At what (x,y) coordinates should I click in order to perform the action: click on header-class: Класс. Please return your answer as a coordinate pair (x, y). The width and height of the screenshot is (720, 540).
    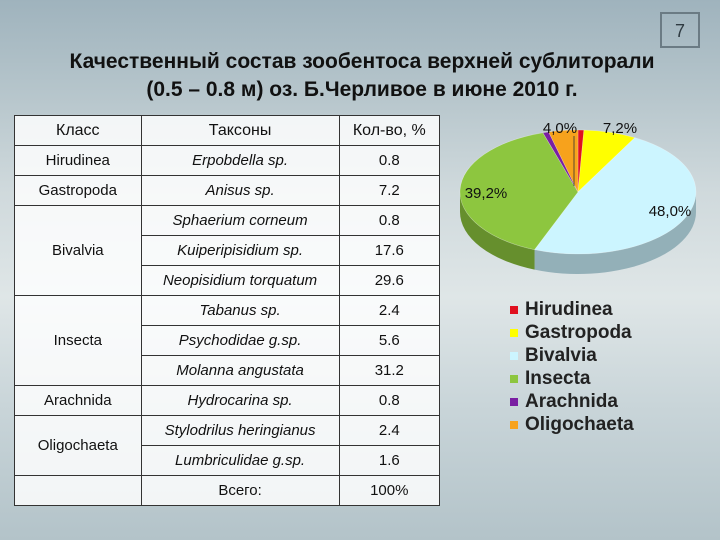
    Looking at the image, I should click on (78, 130).